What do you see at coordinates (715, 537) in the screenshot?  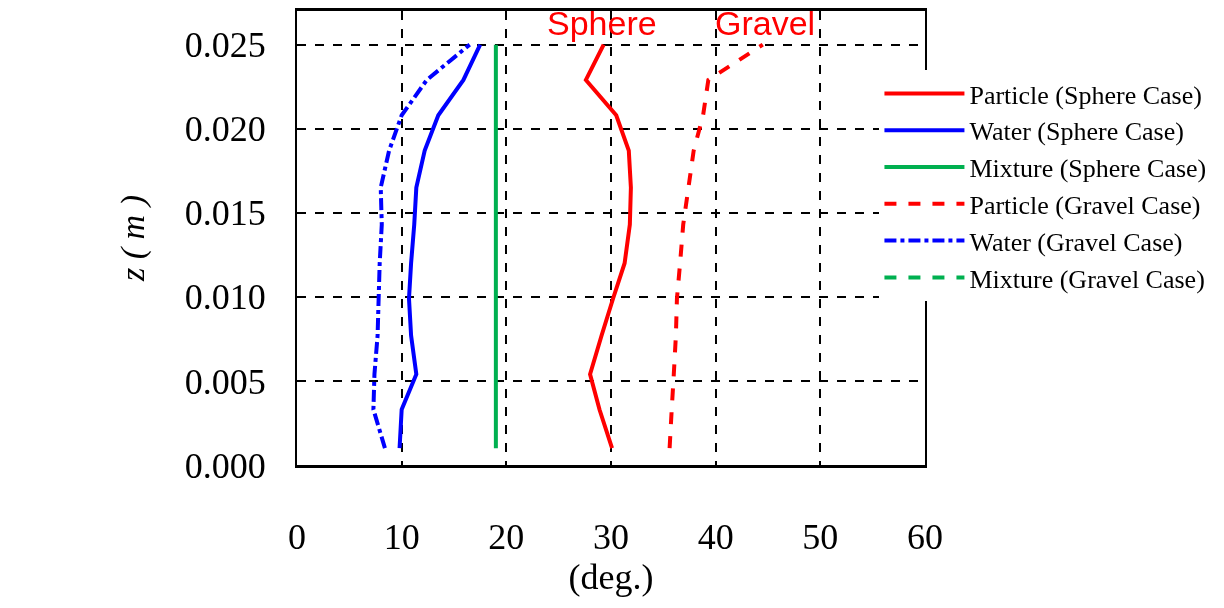 I see `x-tick-label: 40` at bounding box center [715, 537].